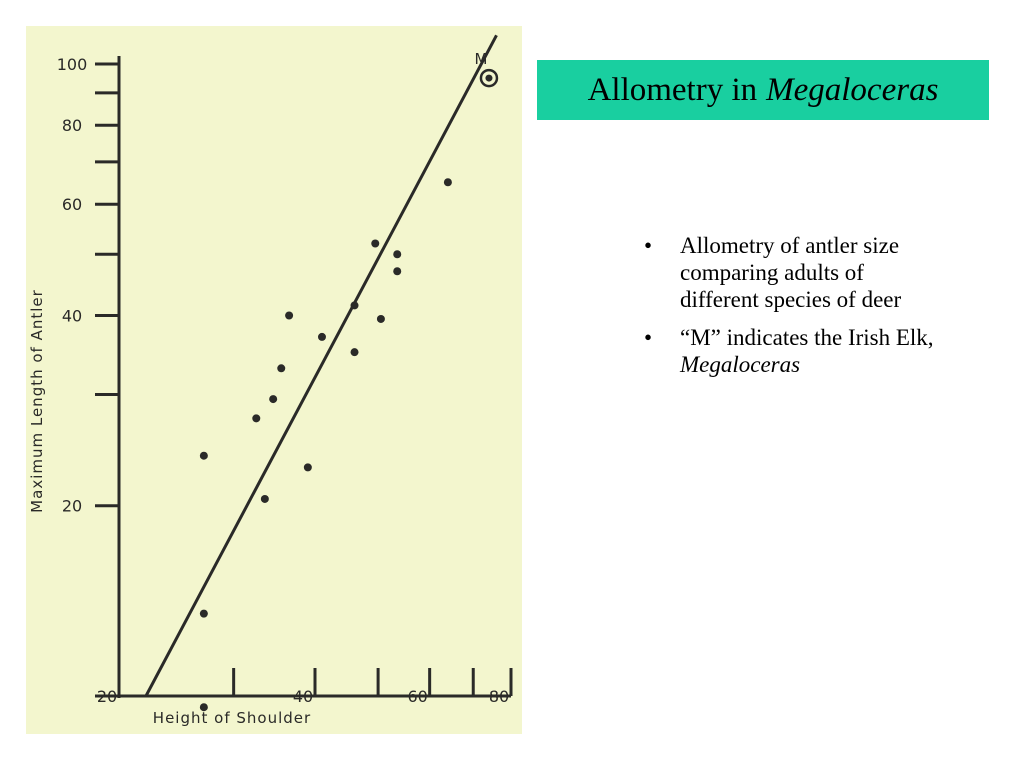  Describe the element at coordinates (303, 696) in the screenshot. I see `x-tick-label: 40` at that location.